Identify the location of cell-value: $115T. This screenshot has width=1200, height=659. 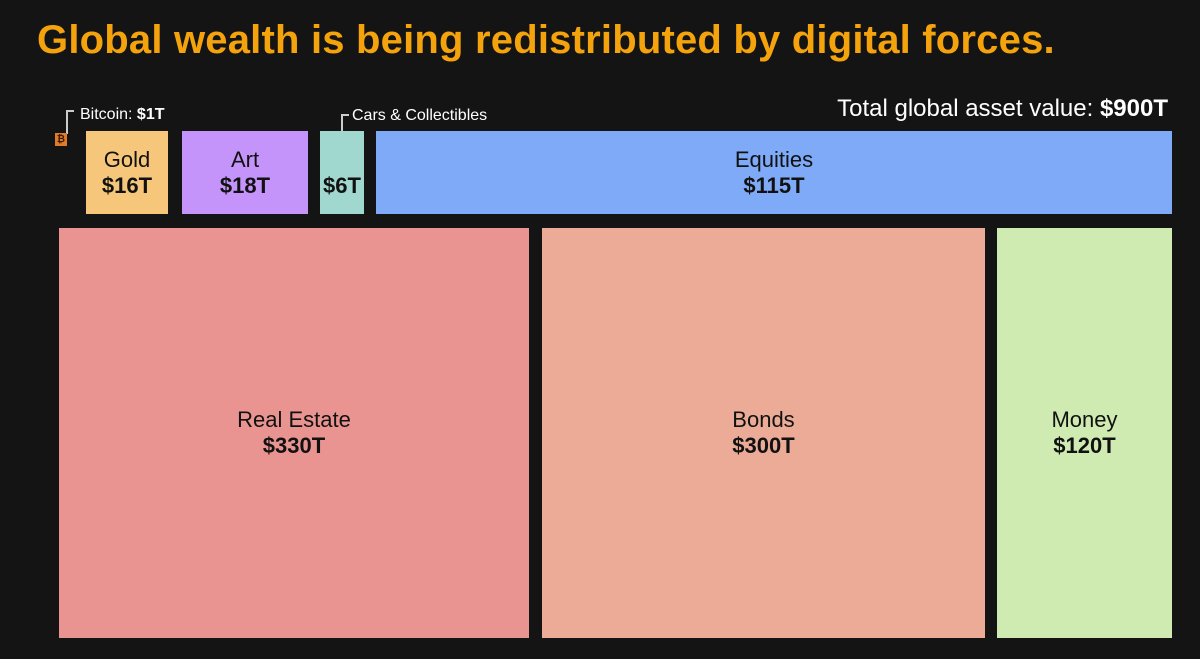
(774, 185).